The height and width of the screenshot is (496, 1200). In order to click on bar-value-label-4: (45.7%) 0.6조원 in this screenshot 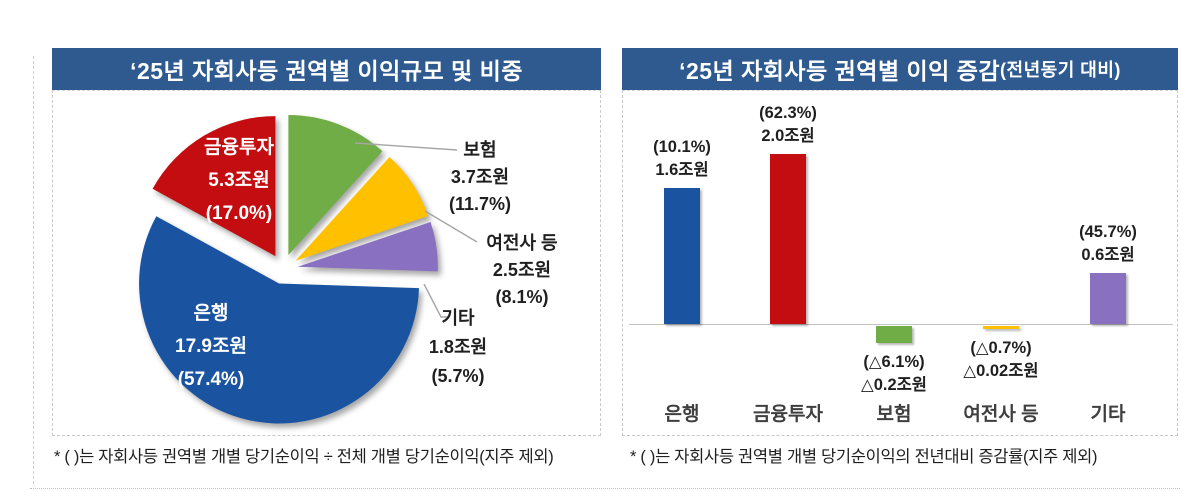, I will do `click(1108, 244)`.